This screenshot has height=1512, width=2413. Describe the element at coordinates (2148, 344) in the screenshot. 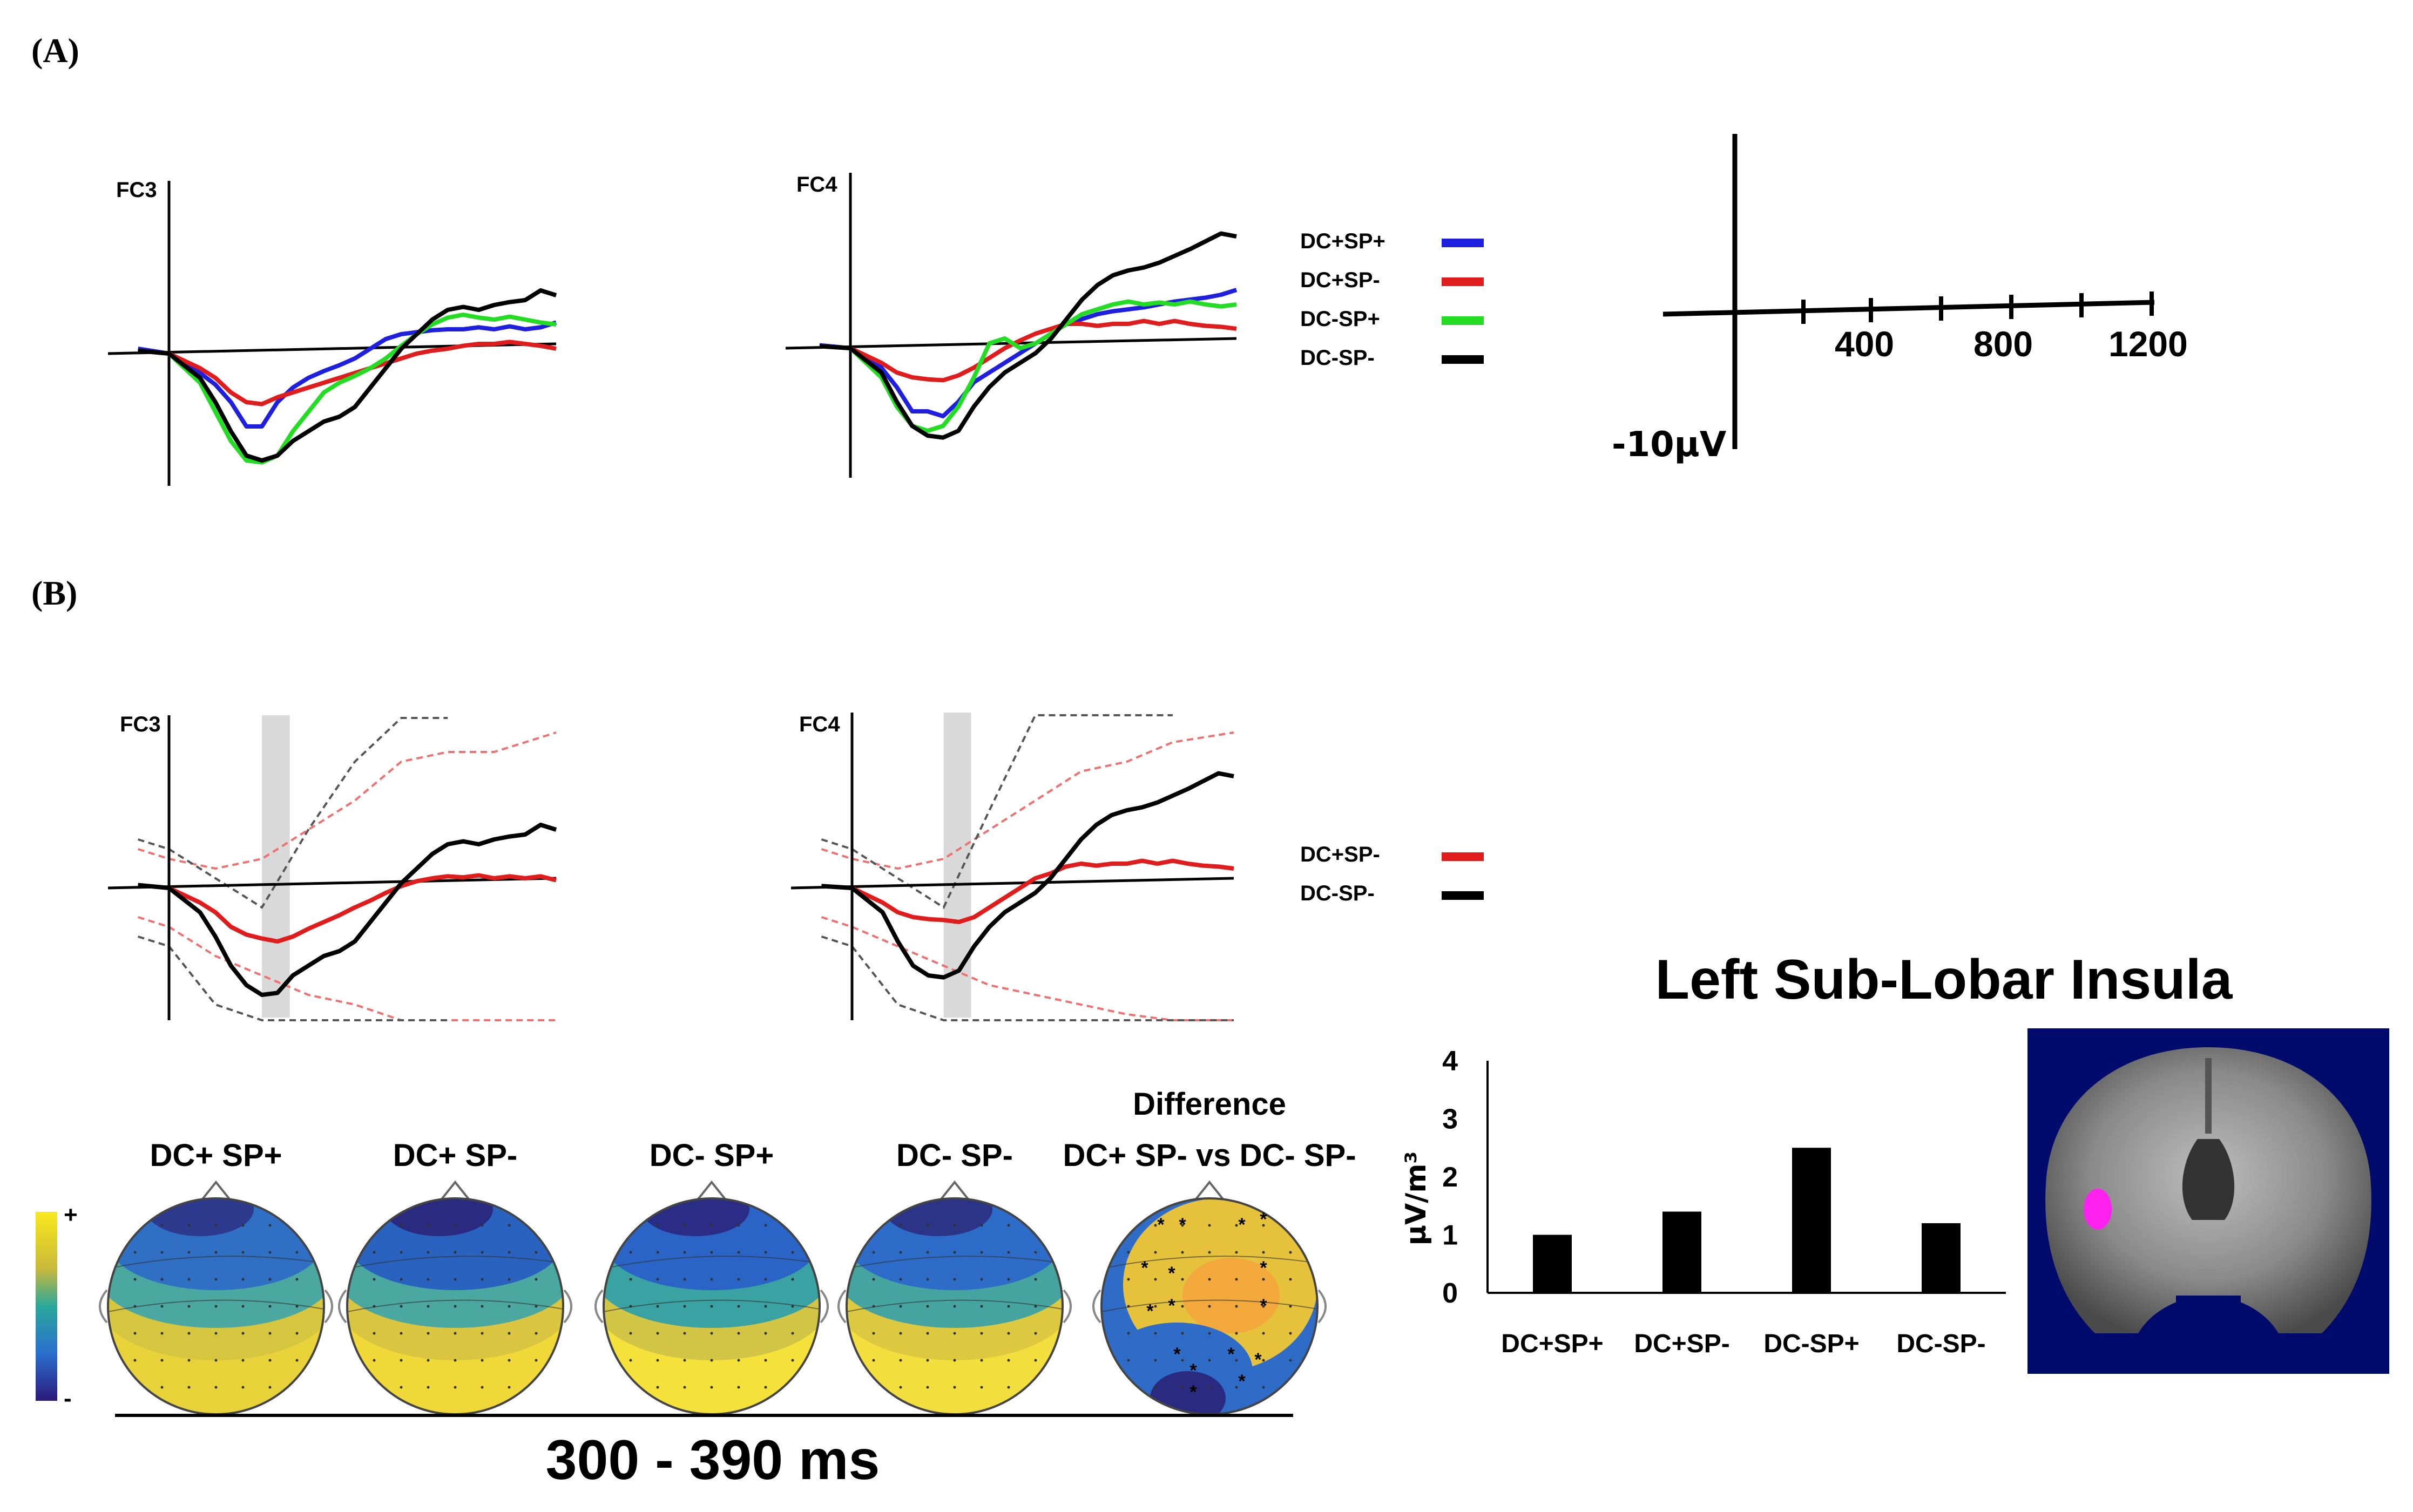

I see `scale-bar-label-1200: 1200` at that location.